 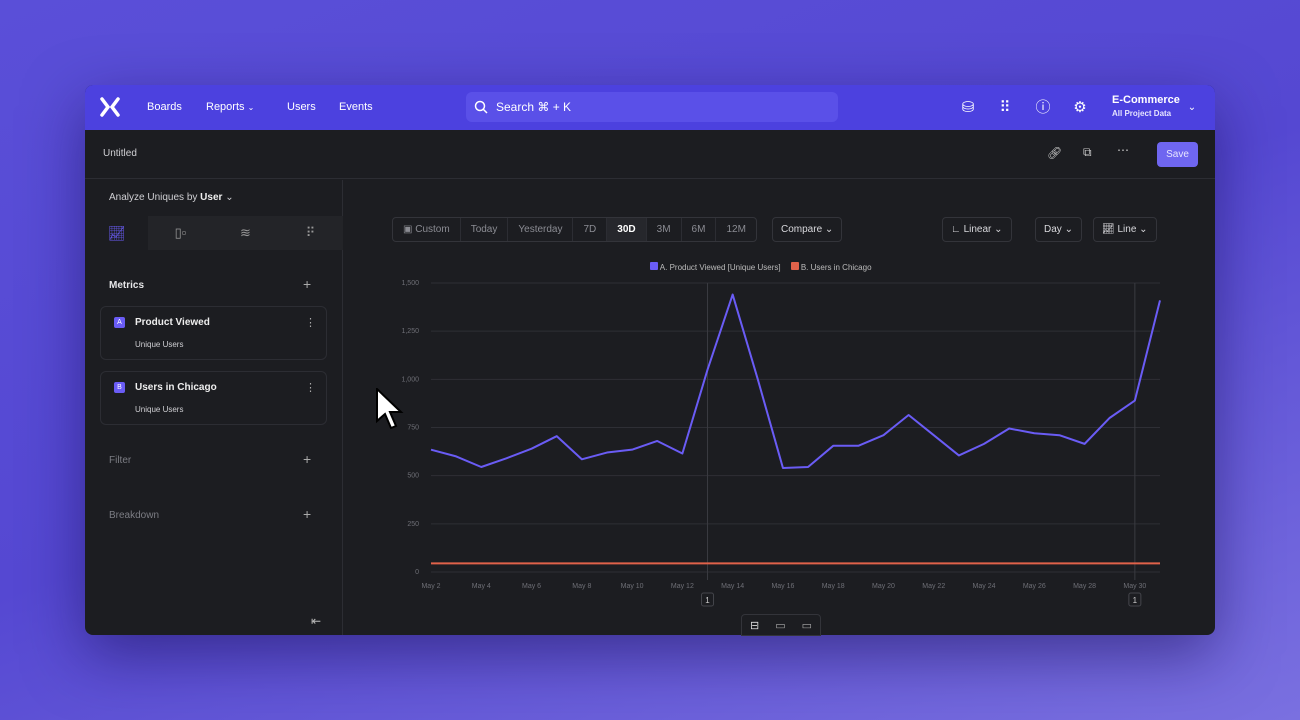 What do you see at coordinates (356, 107) in the screenshot?
I see `nav-events: Events` at bounding box center [356, 107].